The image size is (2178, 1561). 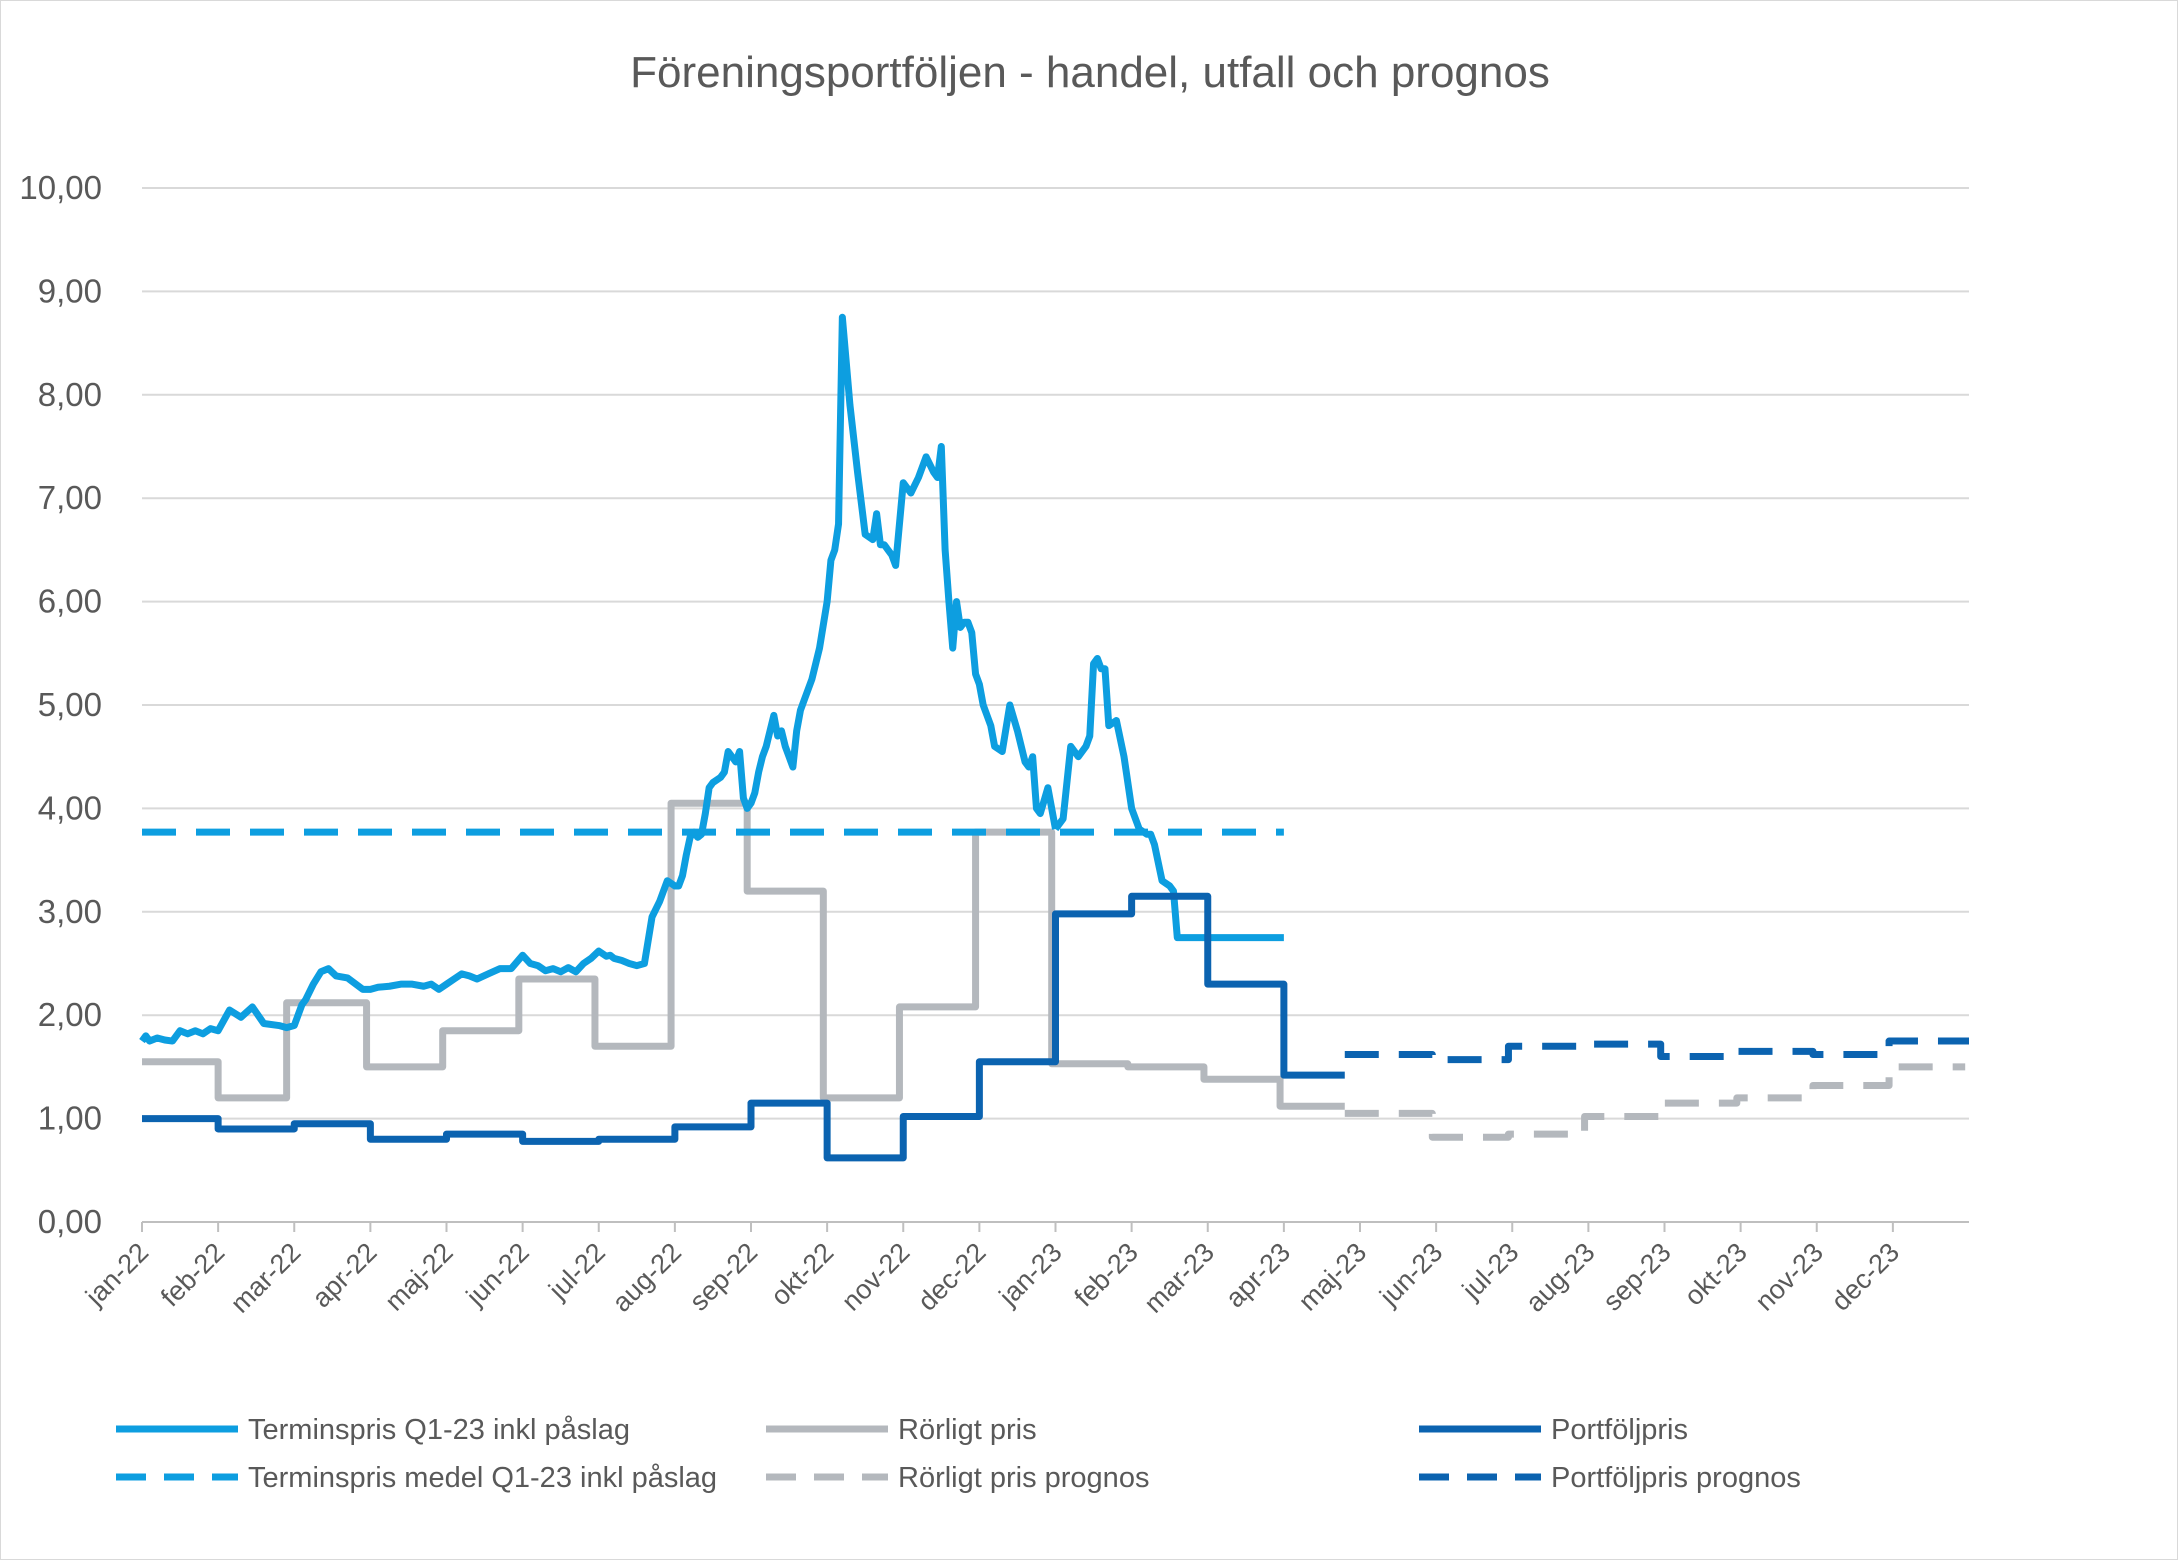 What do you see at coordinates (802, 1274) in the screenshot?
I see `x-tick-label: okt-22` at bounding box center [802, 1274].